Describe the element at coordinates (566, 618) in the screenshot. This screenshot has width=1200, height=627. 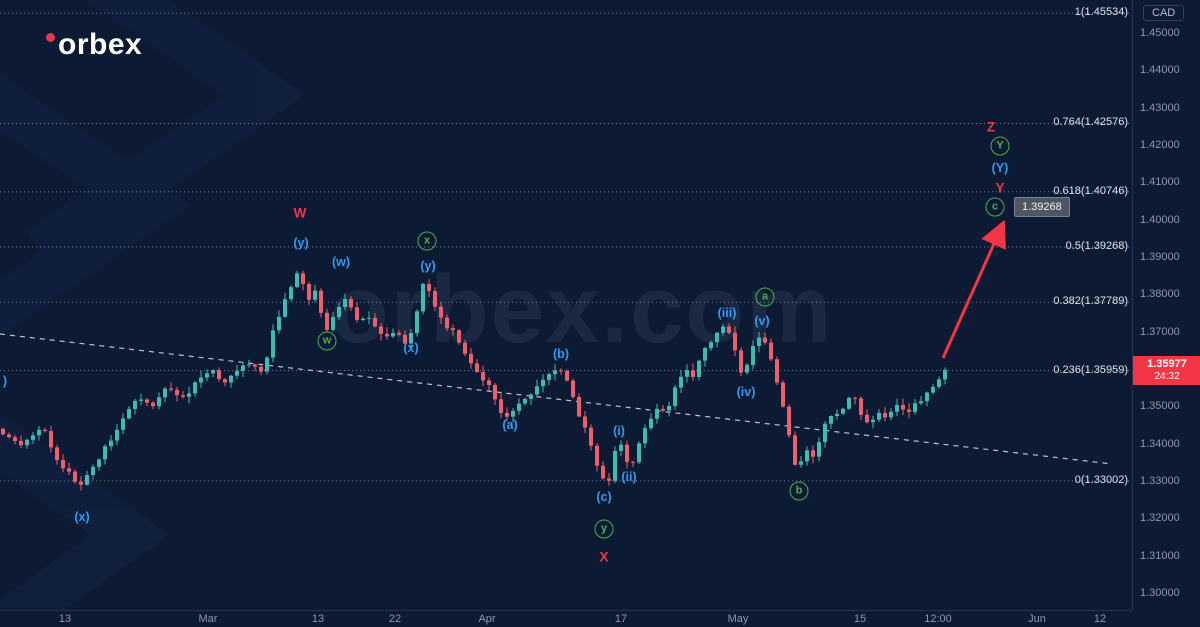
I see `time-axis: 13 Mar 13 22 Apr 17 May 15 12:00 Jun 12` at that location.